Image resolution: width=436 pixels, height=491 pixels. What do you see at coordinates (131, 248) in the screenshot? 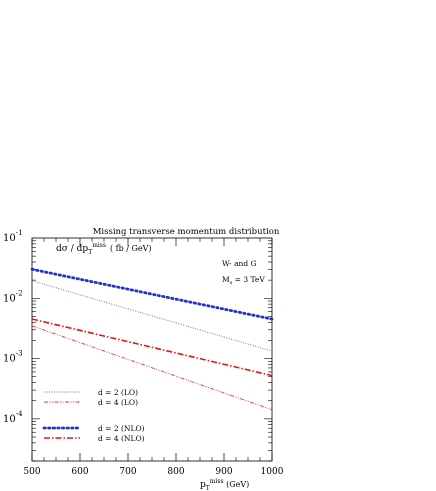
I see `y-axis-label-unit: ( fb / GeV)` at bounding box center [131, 248].